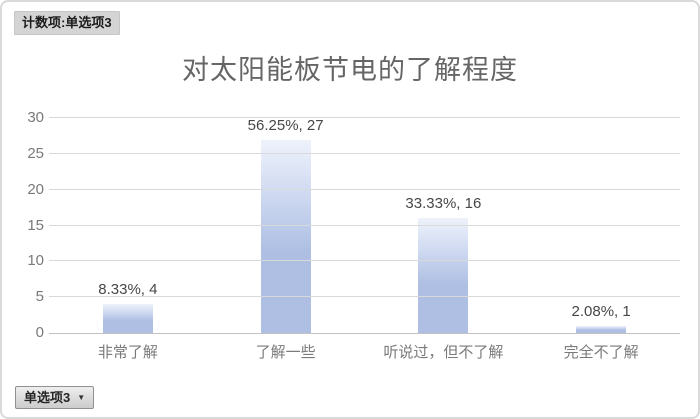 The image size is (700, 419). What do you see at coordinates (35, 225) in the screenshot?
I see `y-tick-label-15: 15` at bounding box center [35, 225].